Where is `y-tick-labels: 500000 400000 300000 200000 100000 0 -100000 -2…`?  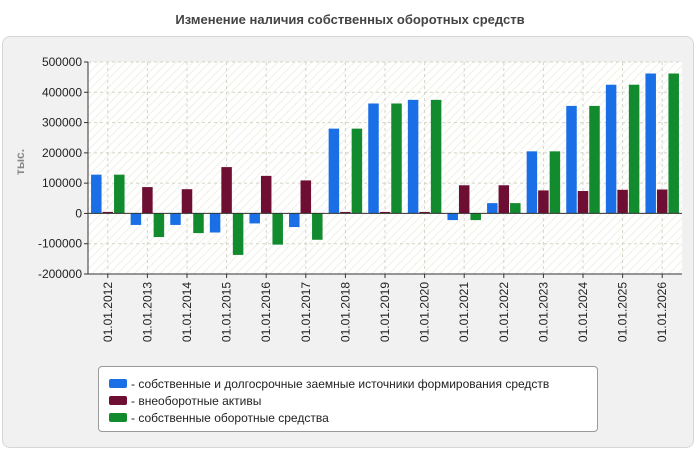
y-tick-labels: 500000 400000 300000 200000 100000 0 -100000 -2… is located at coordinates (60, 168).